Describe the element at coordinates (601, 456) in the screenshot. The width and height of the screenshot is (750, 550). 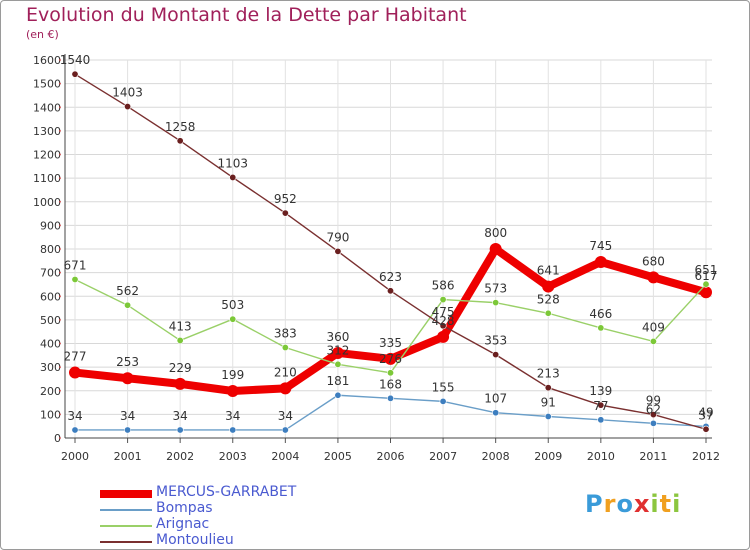
I see `x-tick-label: 2010` at that location.